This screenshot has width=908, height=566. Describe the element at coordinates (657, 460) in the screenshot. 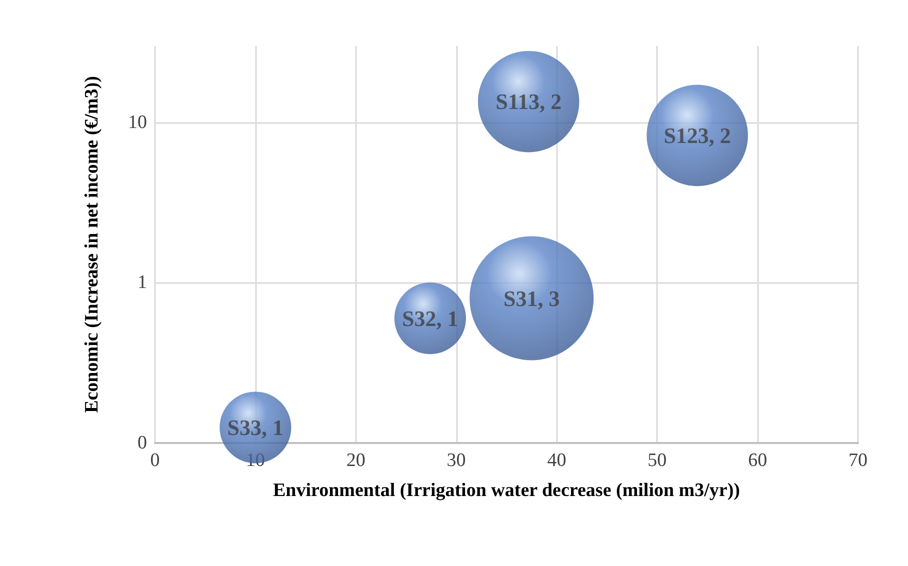

I see `x-tick-label: 50` at that location.